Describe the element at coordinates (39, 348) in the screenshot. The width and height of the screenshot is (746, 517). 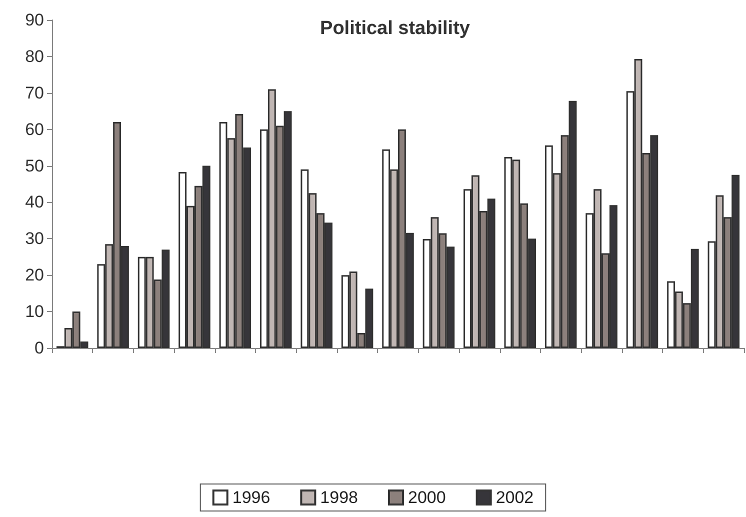
I see `y-tick-label: 0` at that location.